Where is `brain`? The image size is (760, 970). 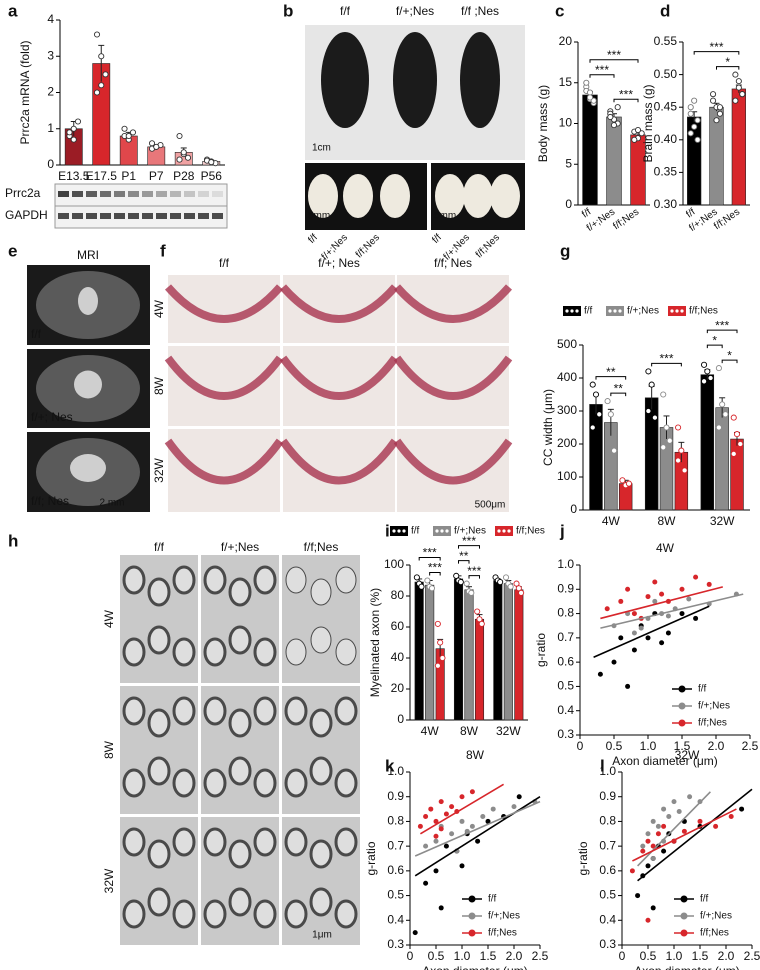
brain is located at coordinates (450, 196).